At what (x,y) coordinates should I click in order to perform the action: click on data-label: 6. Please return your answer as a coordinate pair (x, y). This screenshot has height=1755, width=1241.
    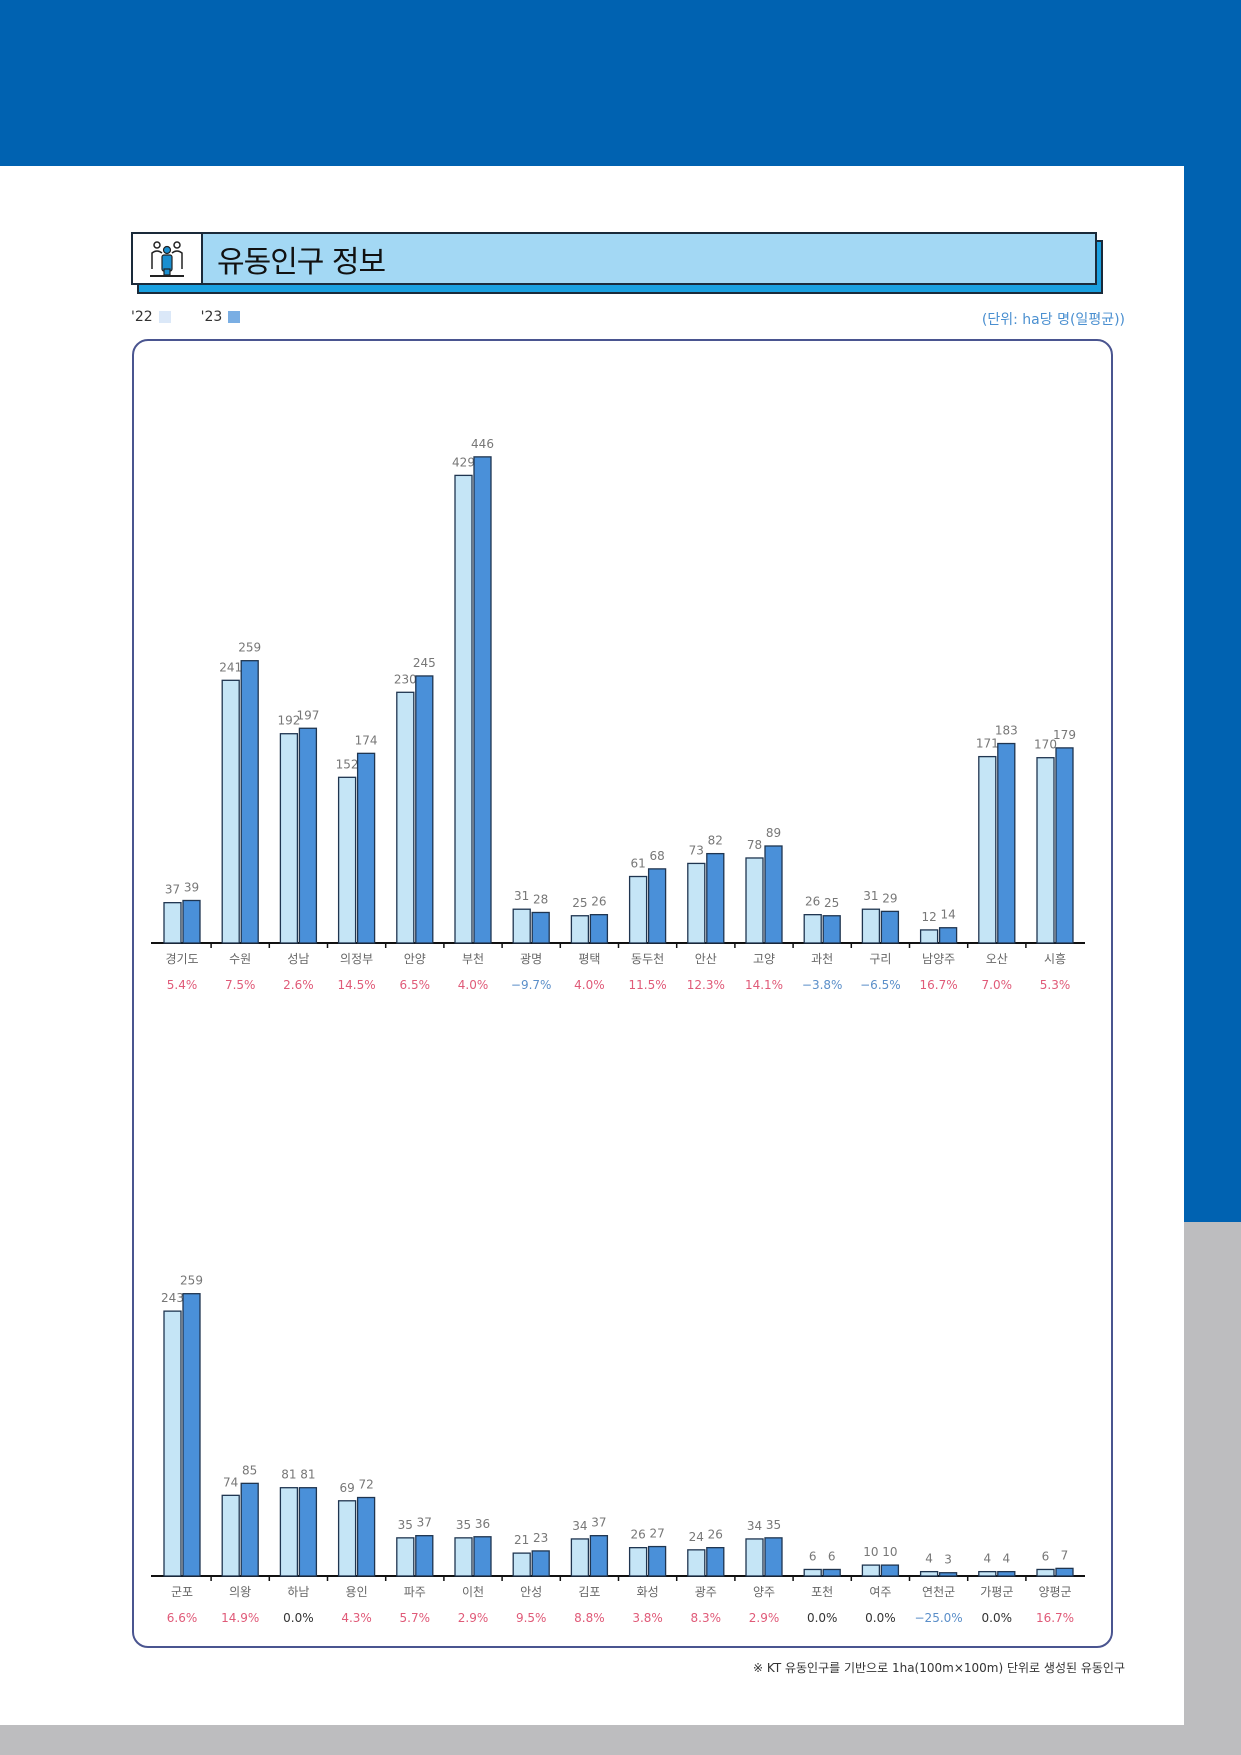
    Looking at the image, I should click on (1046, 1556).